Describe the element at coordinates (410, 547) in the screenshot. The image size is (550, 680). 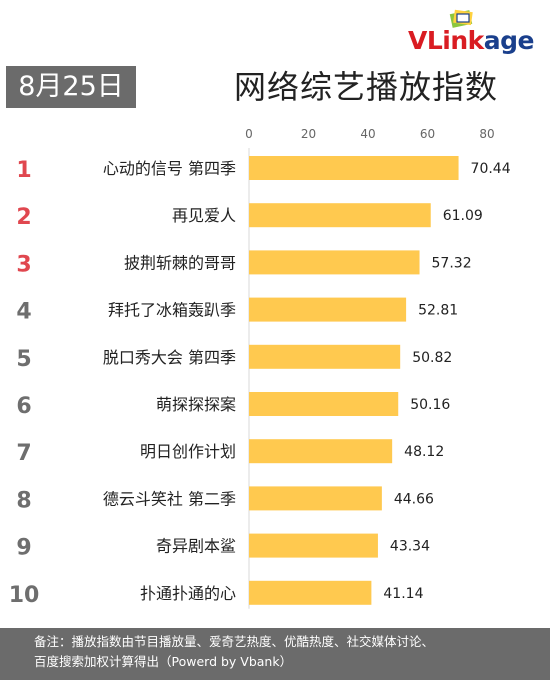
I see `value-label: 43.34` at that location.